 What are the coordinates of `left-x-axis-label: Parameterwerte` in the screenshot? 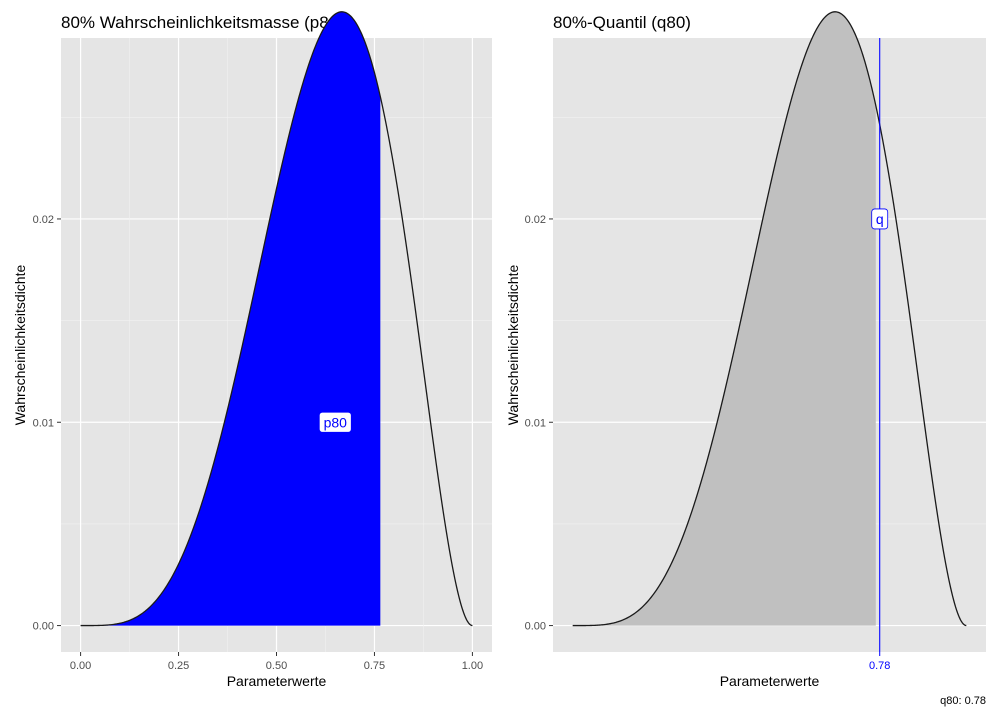 It's located at (277, 681).